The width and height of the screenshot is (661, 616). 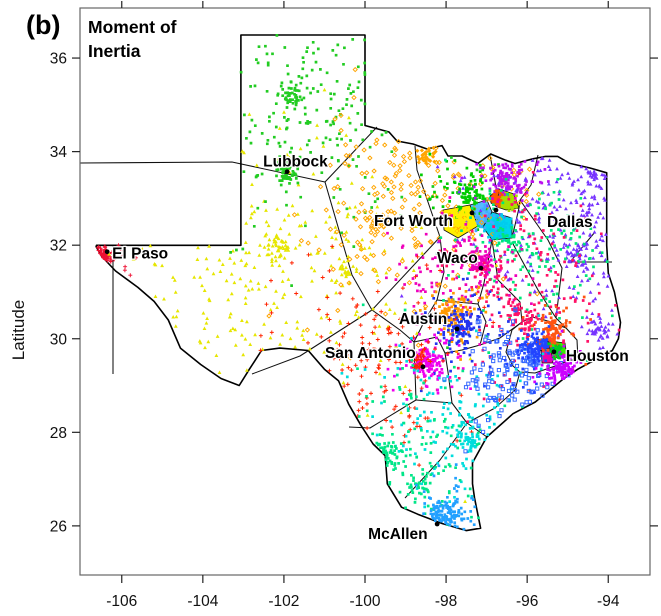 I want to click on cluster-tyler-seagreen-core, so click(x=512, y=241).